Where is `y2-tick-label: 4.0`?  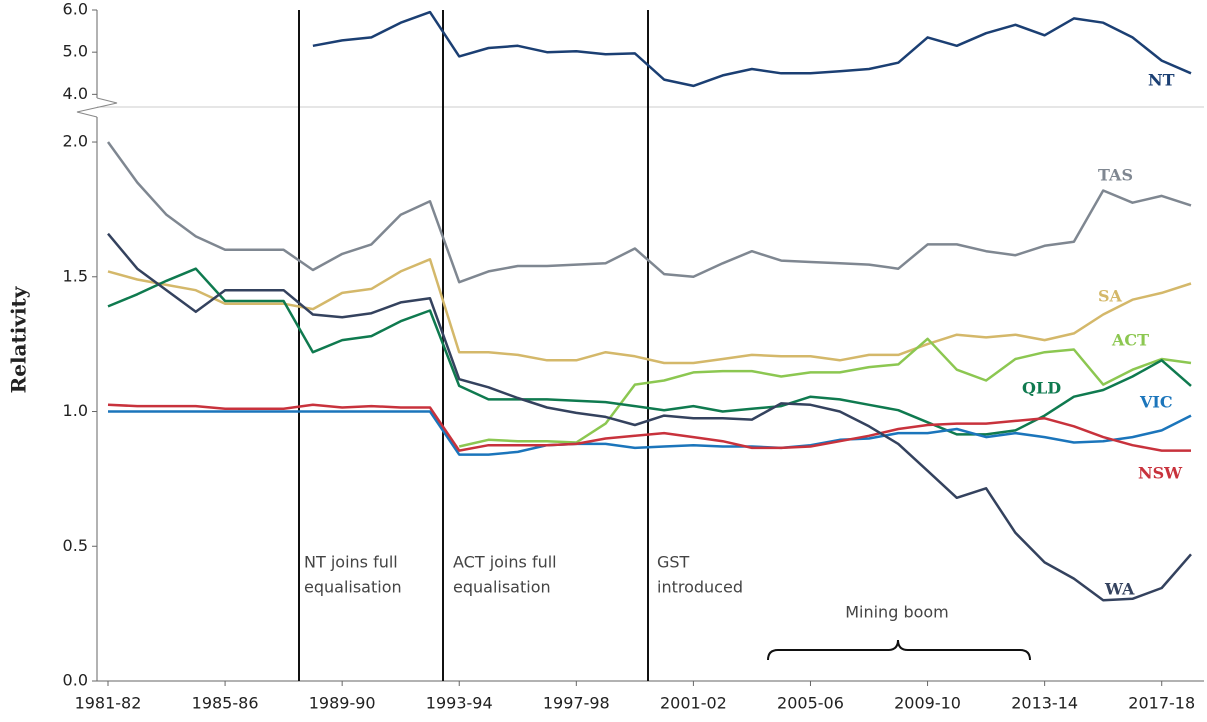 y2-tick-label: 4.0 is located at coordinates (75, 93).